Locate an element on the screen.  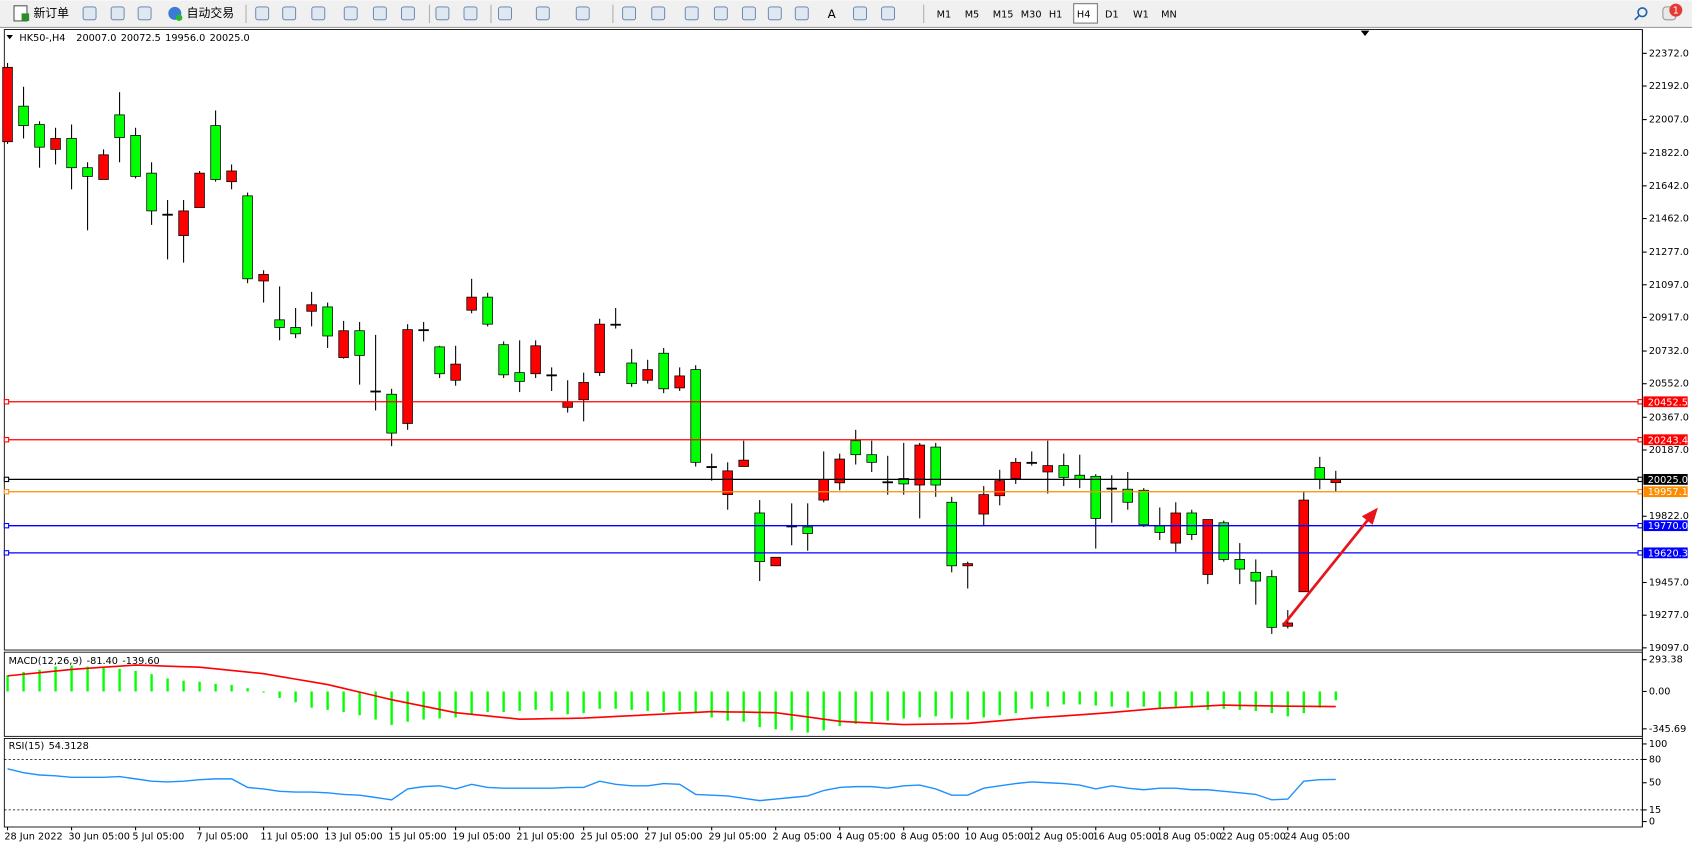
y-tick-label: 21462.0 is located at coordinates (1669, 219).